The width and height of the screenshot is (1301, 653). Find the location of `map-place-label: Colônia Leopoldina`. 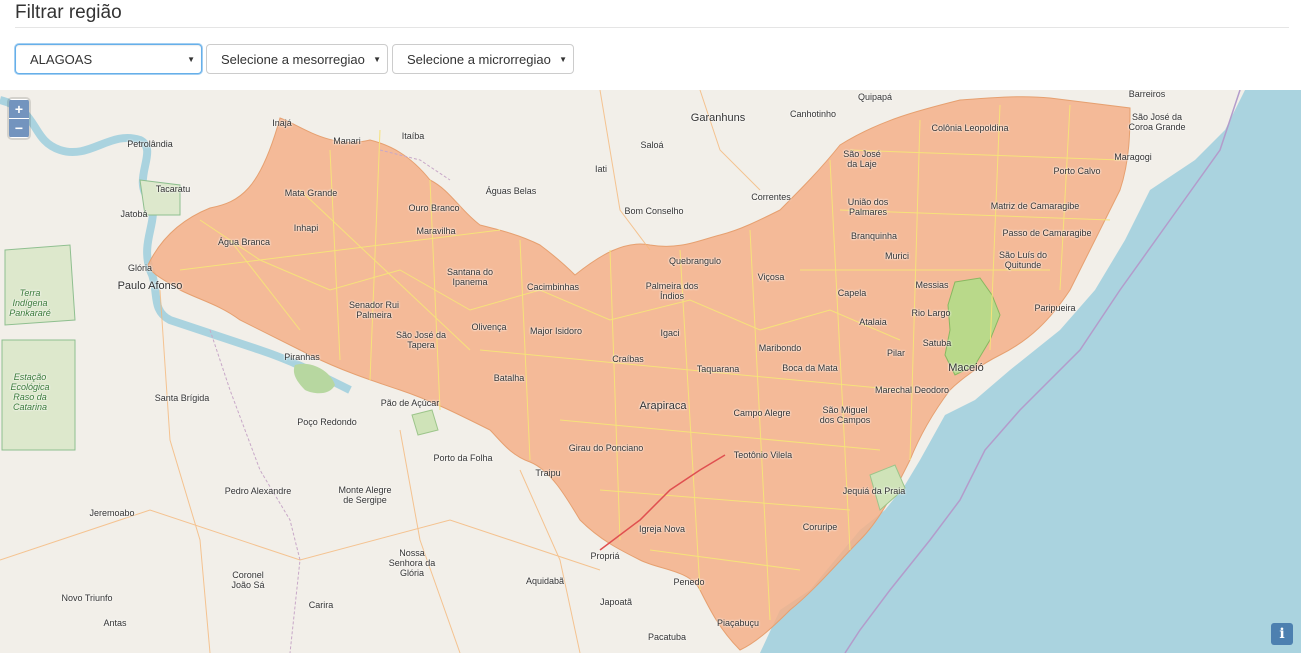

map-place-label: Colônia Leopoldina is located at coordinates (970, 128).